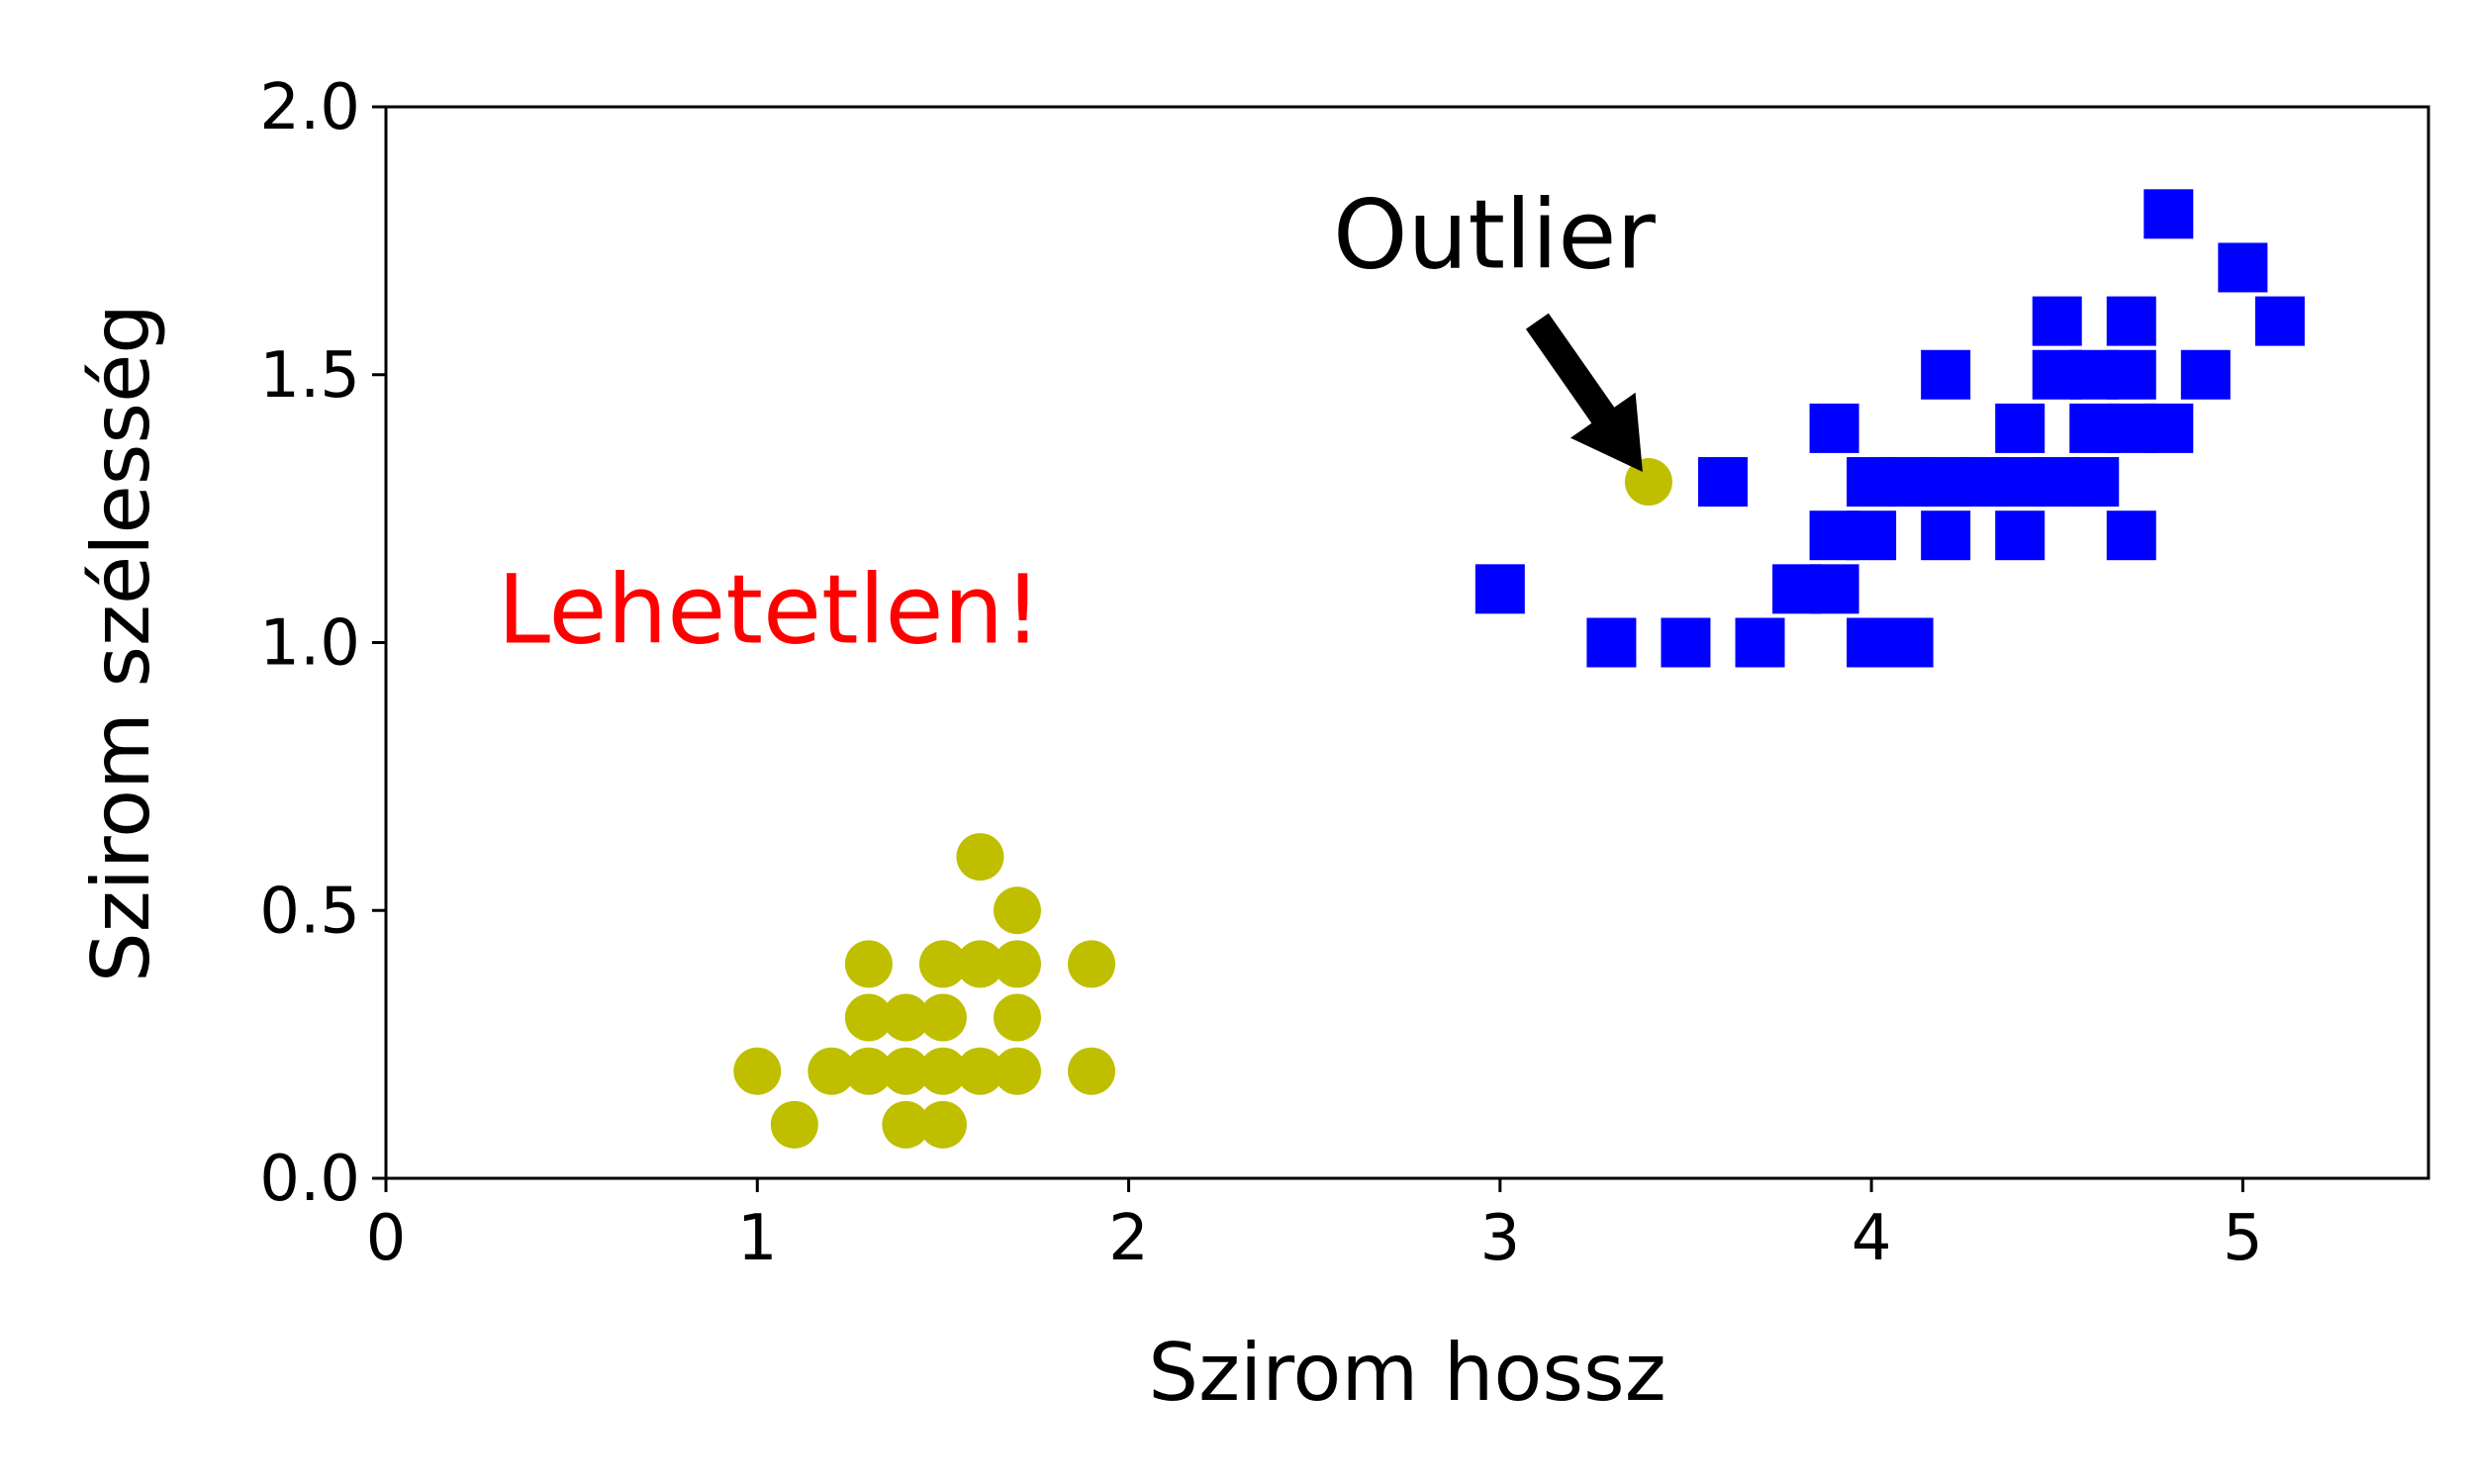 This screenshot has width=2474, height=1484. What do you see at coordinates (1499, 1238) in the screenshot?
I see `x-tick-label: 3` at bounding box center [1499, 1238].